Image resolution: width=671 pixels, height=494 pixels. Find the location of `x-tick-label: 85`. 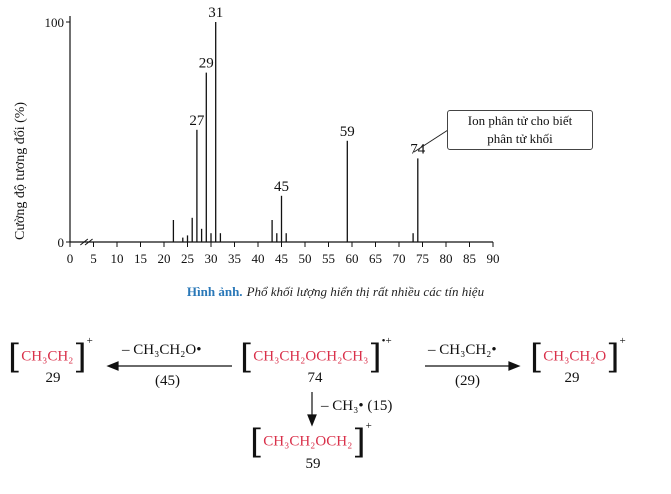

x-tick-label: 85 is located at coordinates (469, 258).